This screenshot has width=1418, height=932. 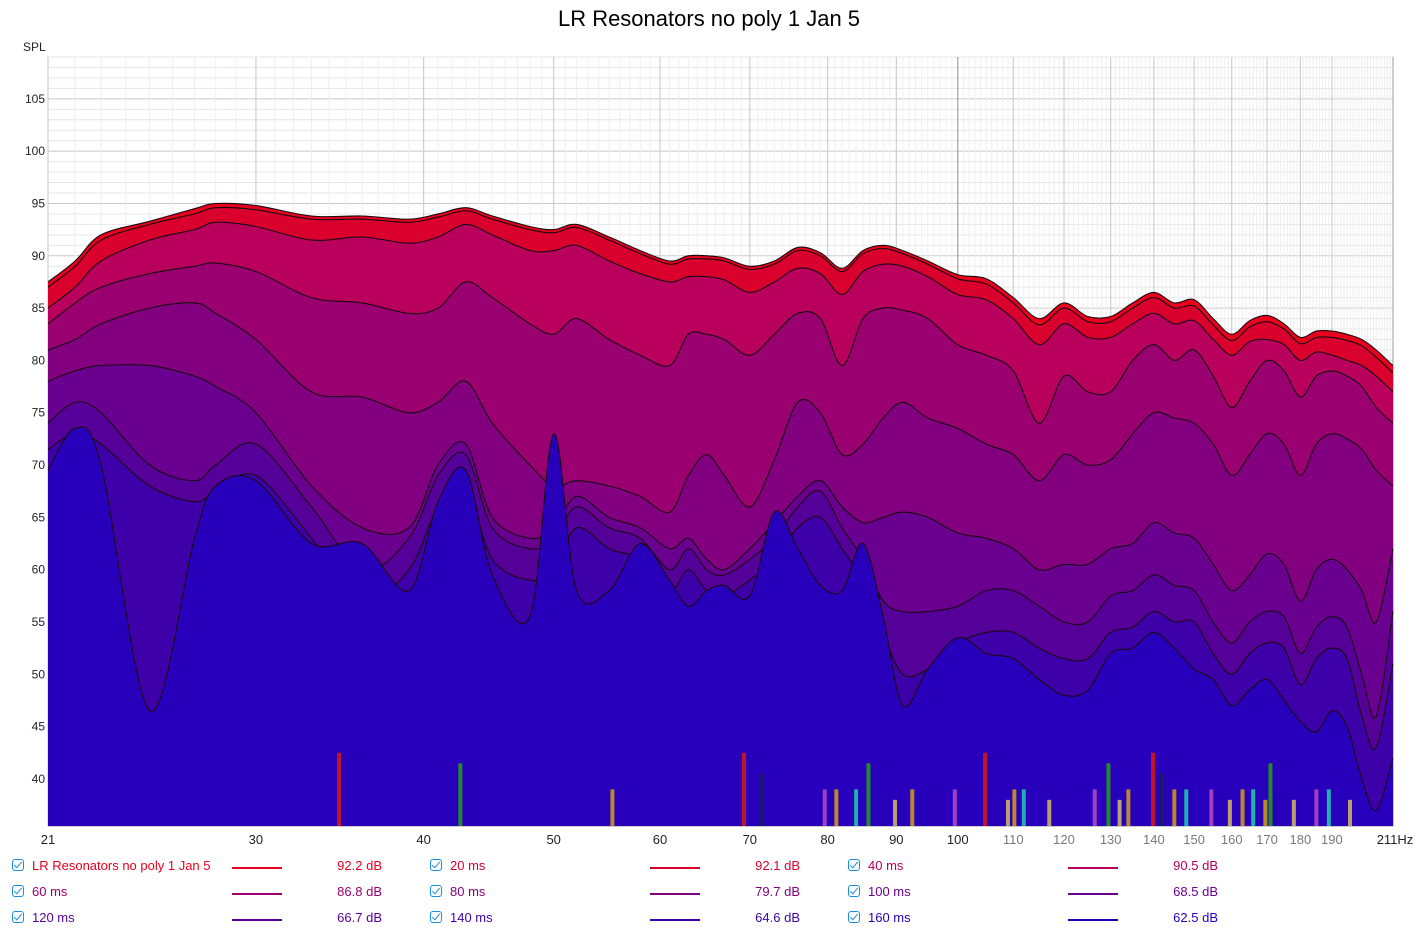 What do you see at coordinates (468, 891) in the screenshot?
I see `legend-label: 80 ms` at bounding box center [468, 891].